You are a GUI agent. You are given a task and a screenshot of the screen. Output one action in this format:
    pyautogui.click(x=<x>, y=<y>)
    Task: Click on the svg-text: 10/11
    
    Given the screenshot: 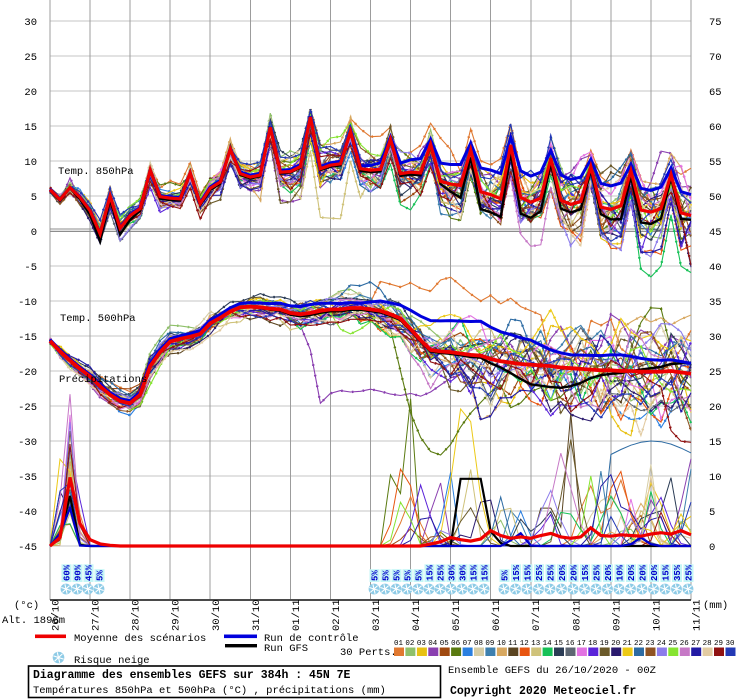 What is the action you would take?
    pyautogui.click(x=657, y=615)
    